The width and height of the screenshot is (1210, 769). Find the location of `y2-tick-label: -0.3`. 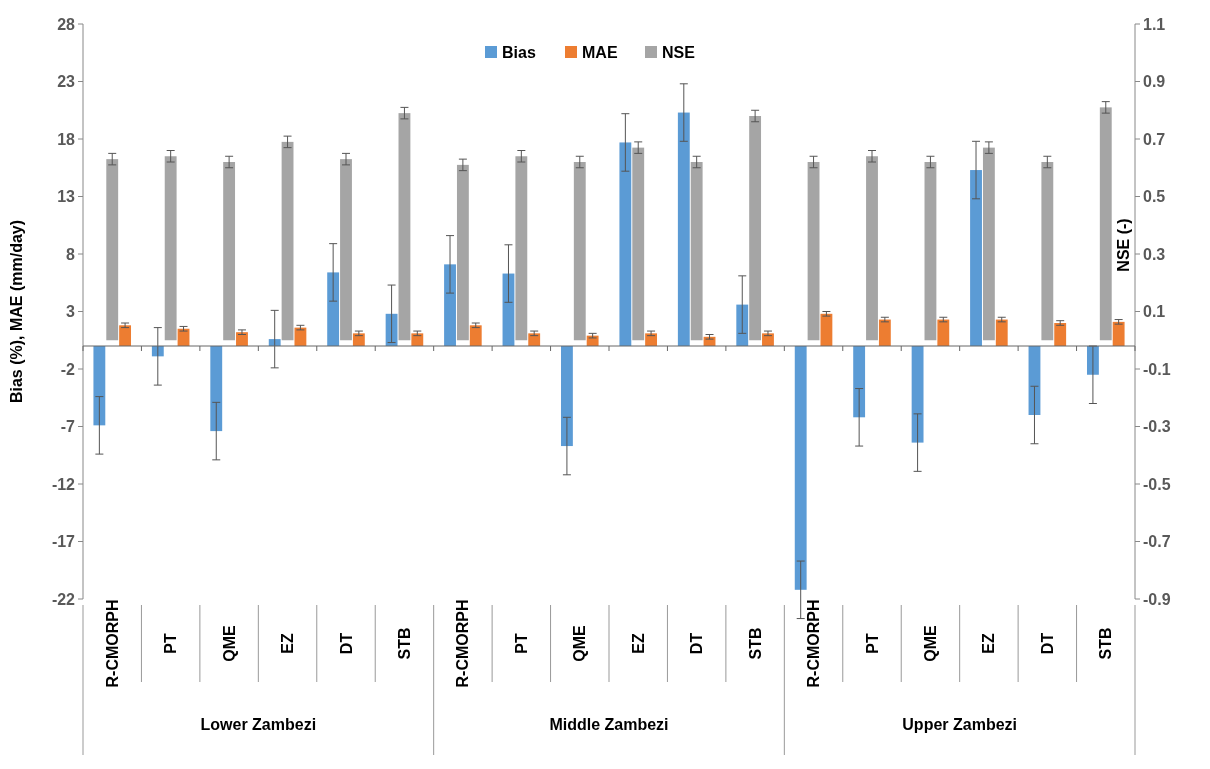

y2-tick-label: -0.3 is located at coordinates (1157, 427).